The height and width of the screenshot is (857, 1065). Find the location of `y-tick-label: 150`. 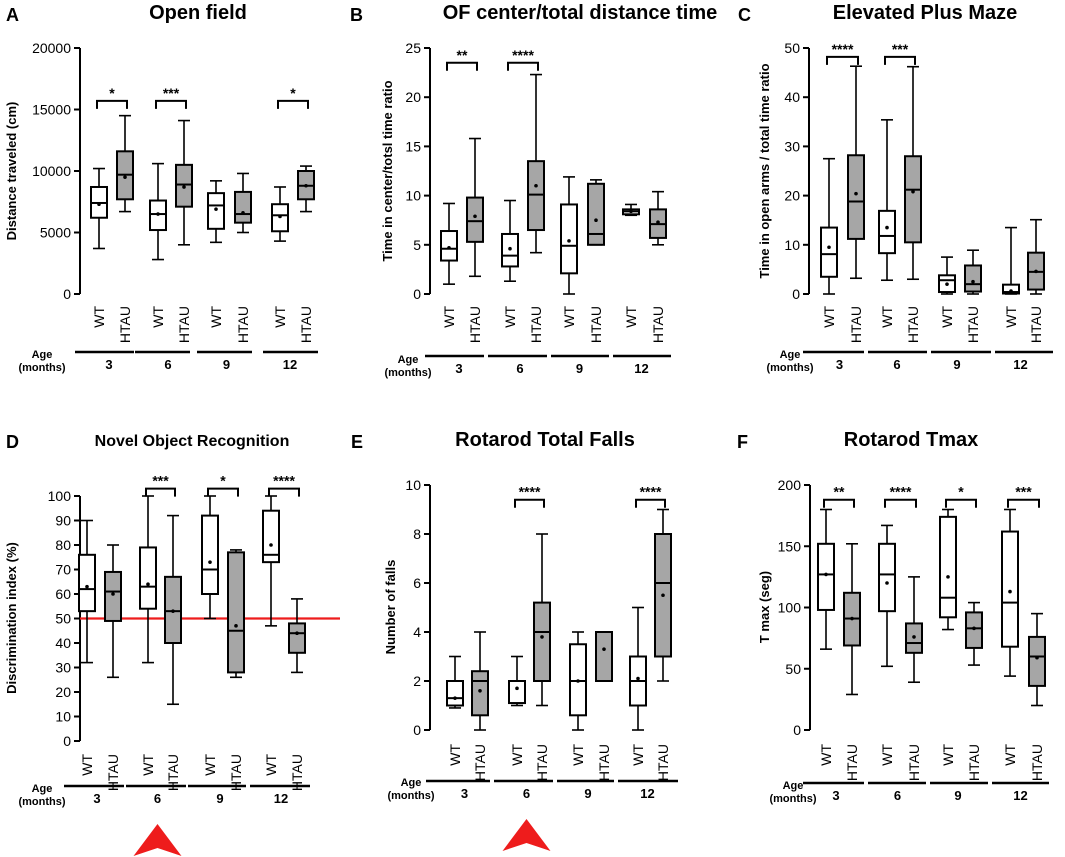

y-tick-label: 150 is located at coordinates (790, 546).